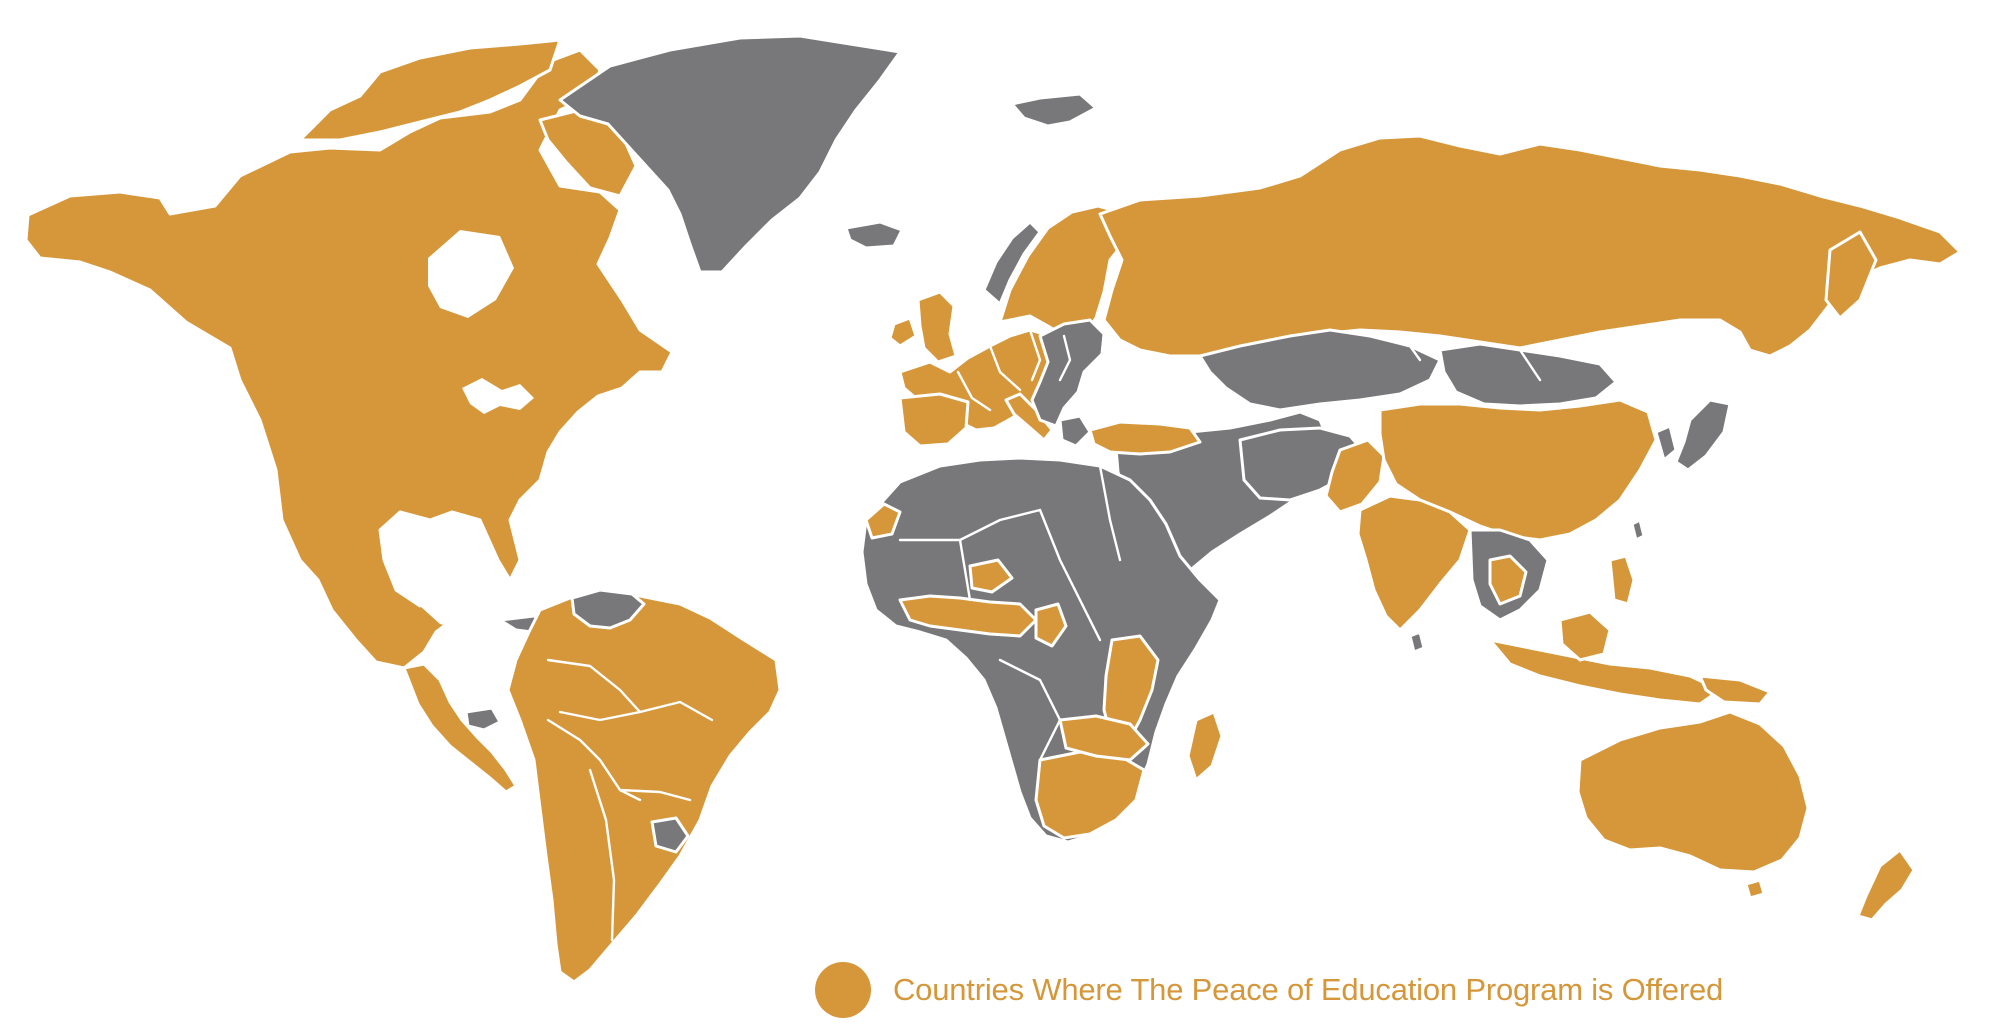  Describe the element at coordinates (1666, 443) in the screenshot. I see `region-korea` at that location.